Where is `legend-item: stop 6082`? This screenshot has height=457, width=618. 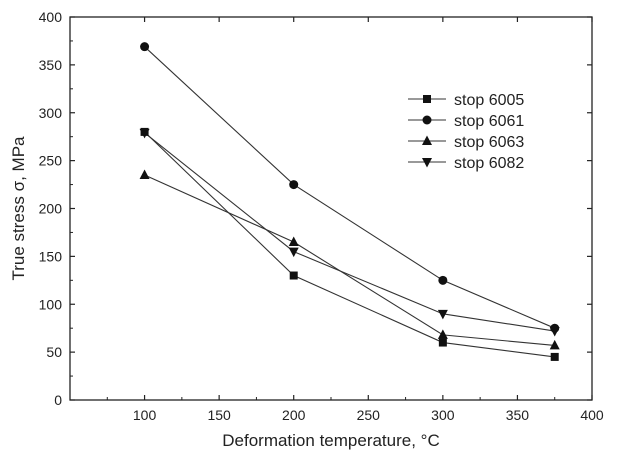 legend-item: stop 6082 is located at coordinates (466, 163).